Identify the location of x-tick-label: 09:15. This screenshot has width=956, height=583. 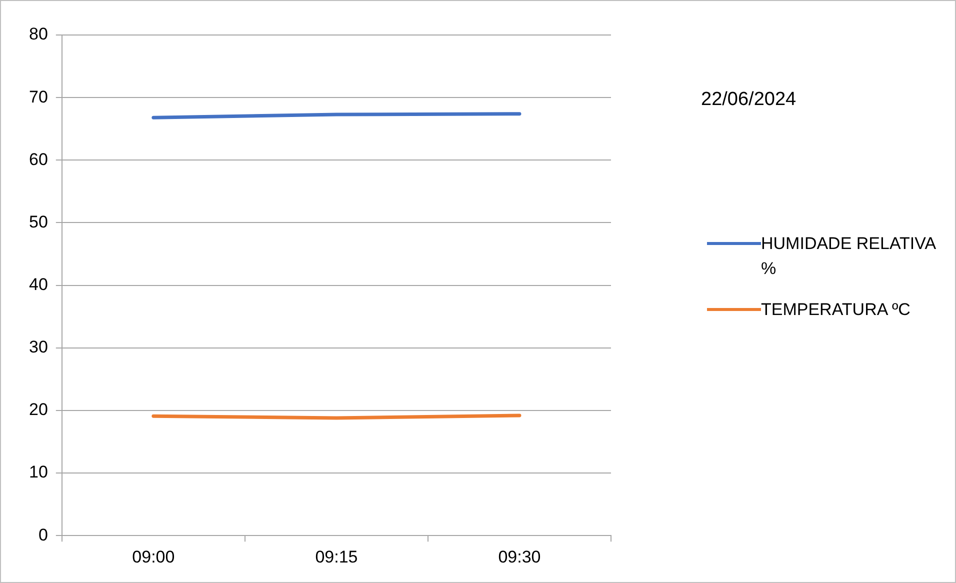
(336, 556).